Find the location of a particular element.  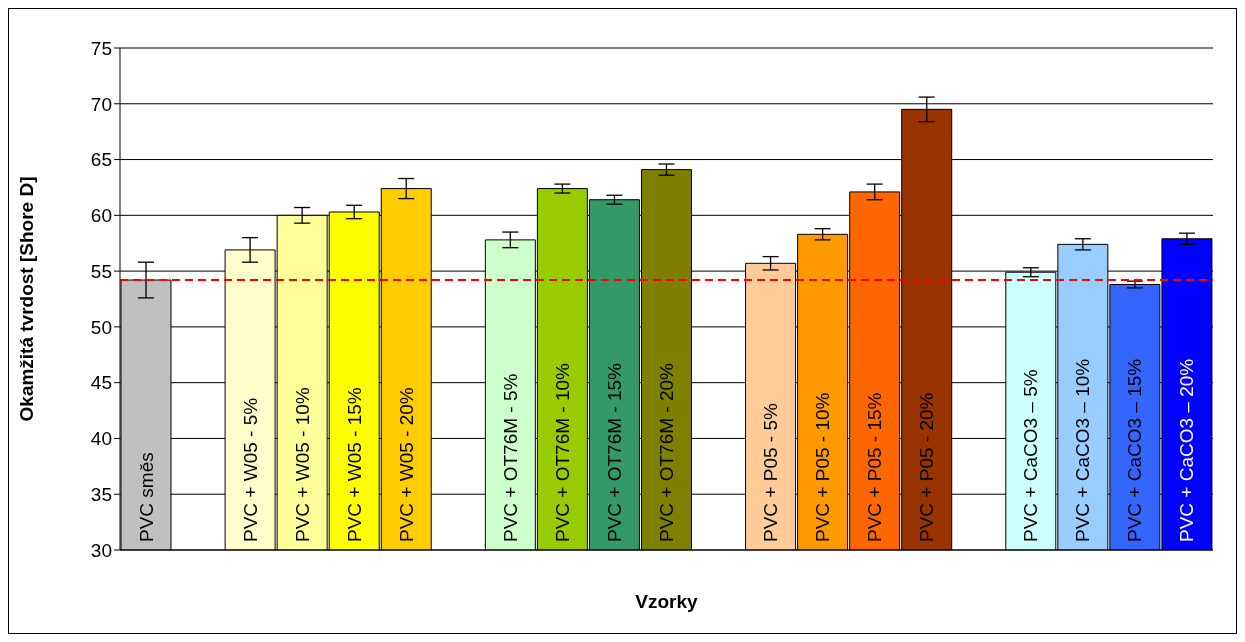

y-tick-label: 50 is located at coordinates (101, 327).